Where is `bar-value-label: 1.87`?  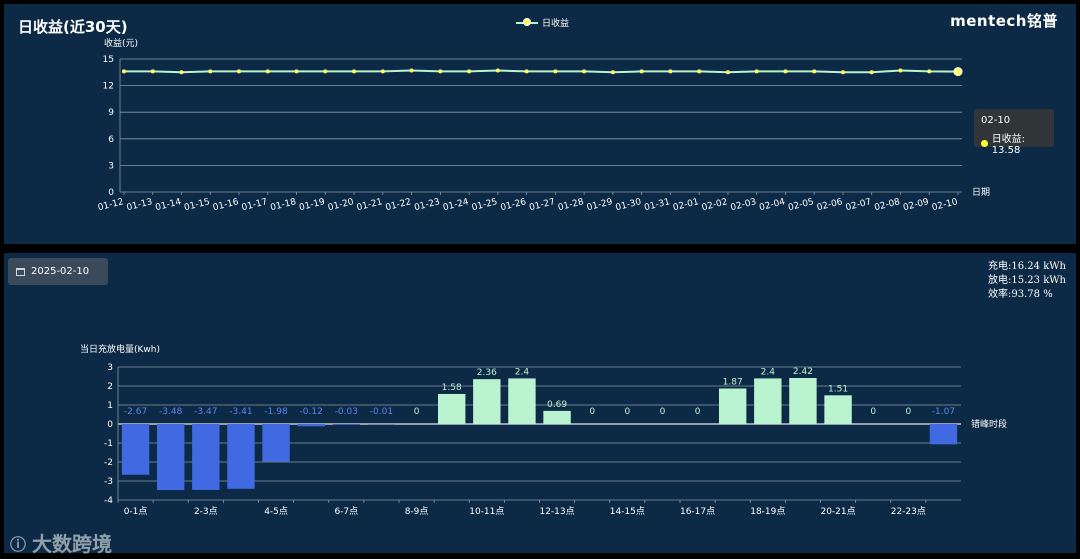 bar-value-label: 1.87 is located at coordinates (733, 382).